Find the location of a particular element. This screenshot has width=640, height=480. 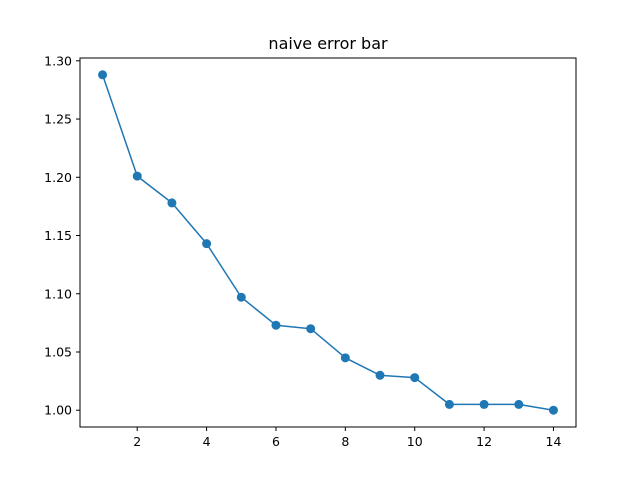

x-tick-label: 8 is located at coordinates (345, 441).